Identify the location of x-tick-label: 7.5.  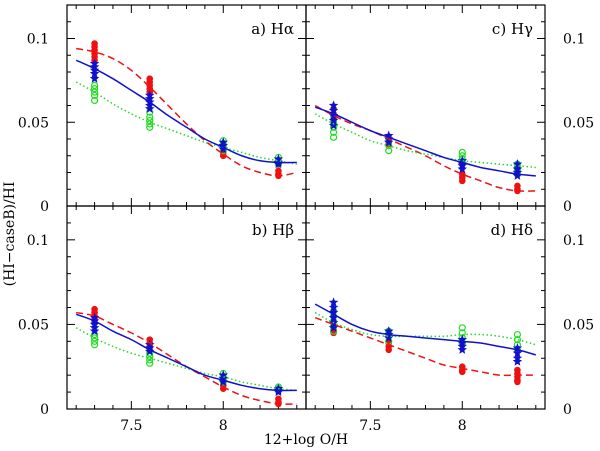
(370, 426).